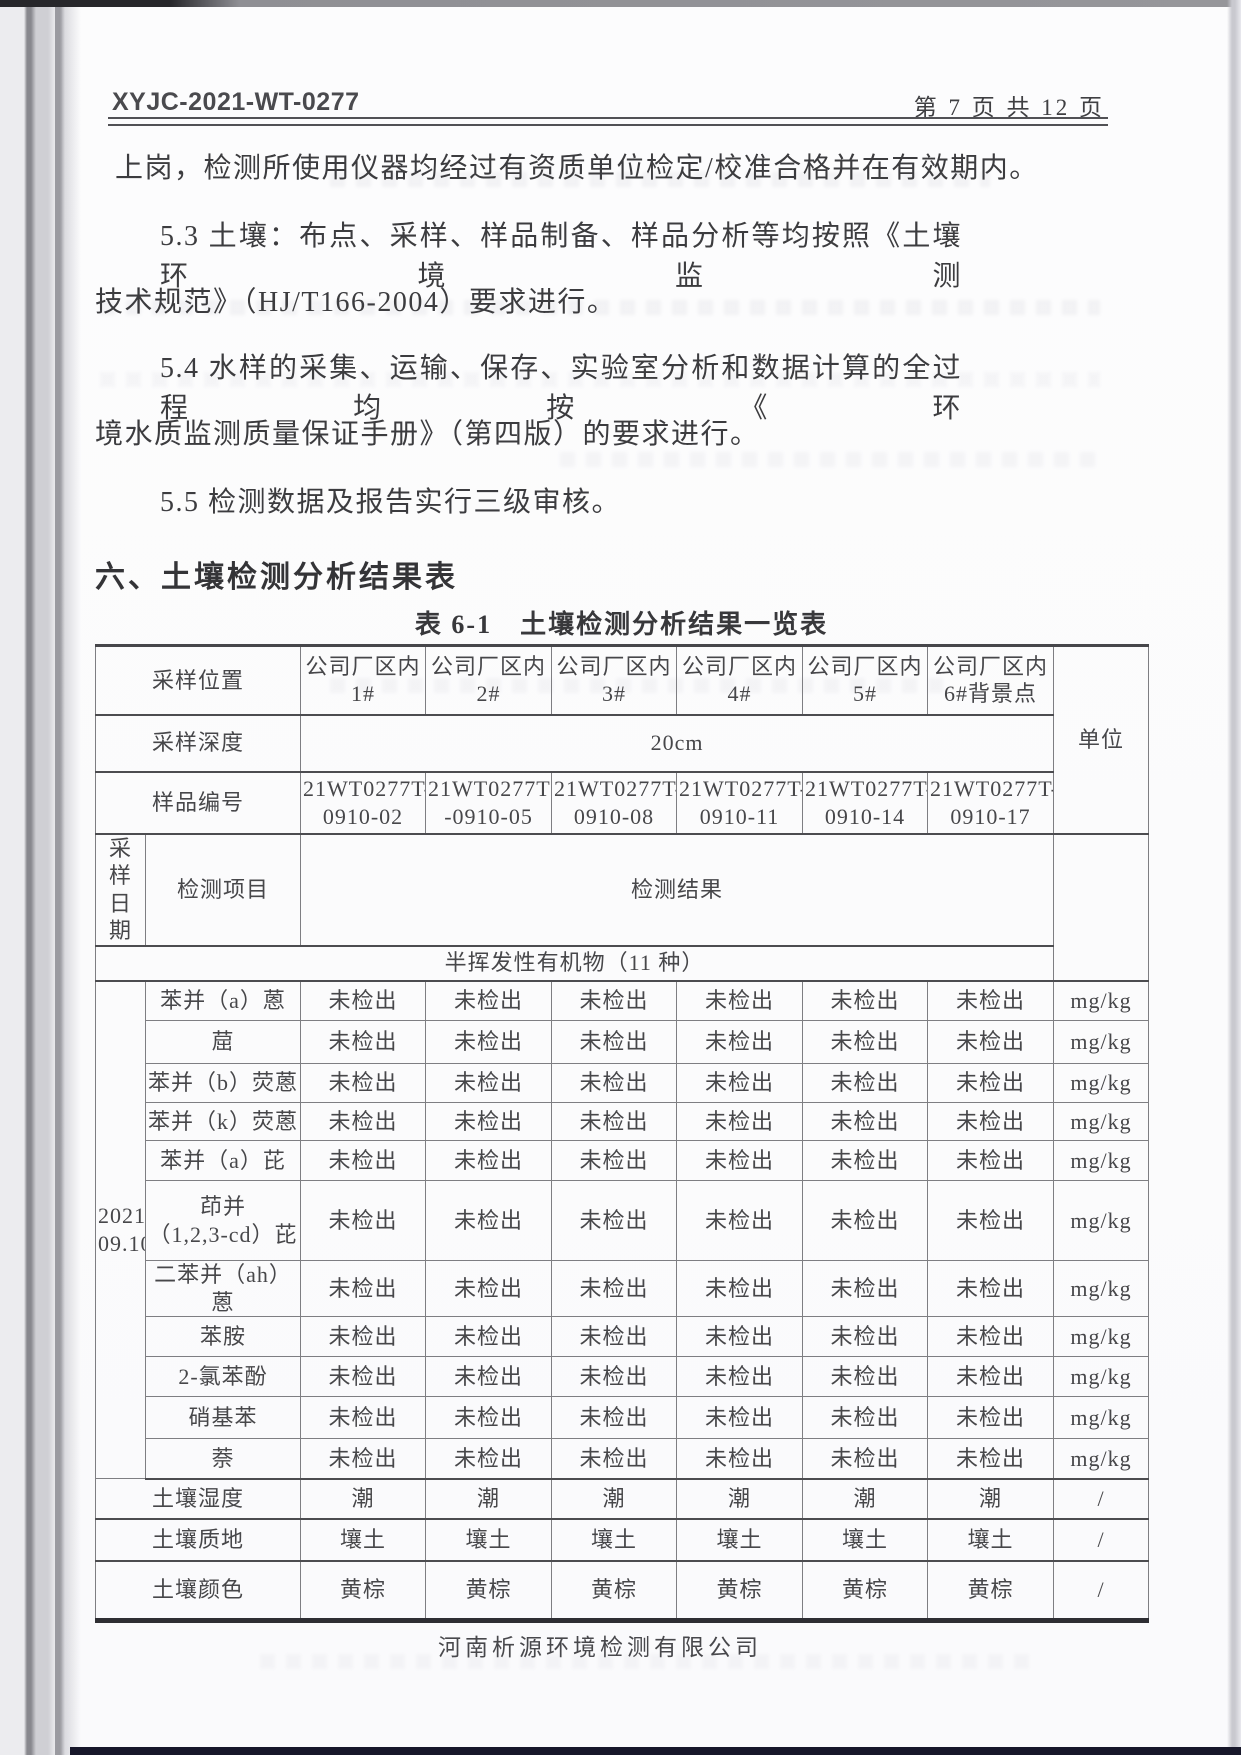 The height and width of the screenshot is (1755, 1241). I want to click on value-cell: 21WT0277T- 0910-08, so click(614, 803).